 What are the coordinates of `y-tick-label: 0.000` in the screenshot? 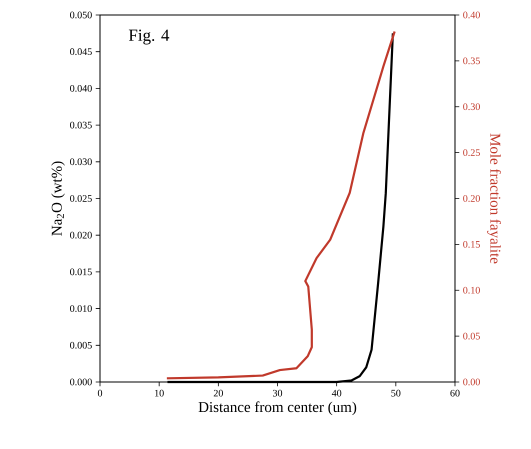 It's located at (81, 382).